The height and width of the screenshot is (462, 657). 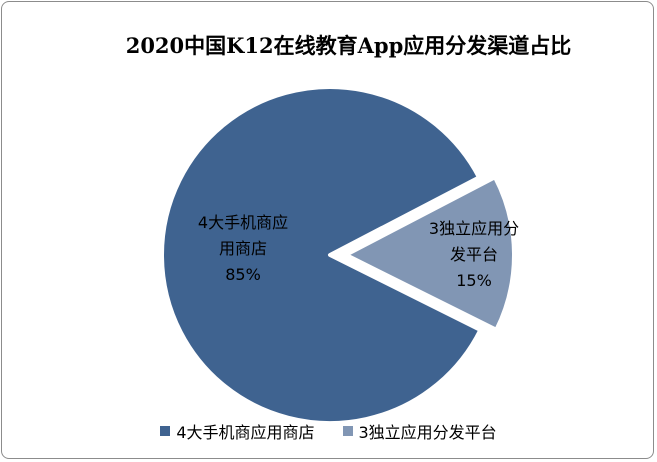 What do you see at coordinates (347, 431) in the screenshot?
I see `legend-swatch-independent-platforms` at bounding box center [347, 431].